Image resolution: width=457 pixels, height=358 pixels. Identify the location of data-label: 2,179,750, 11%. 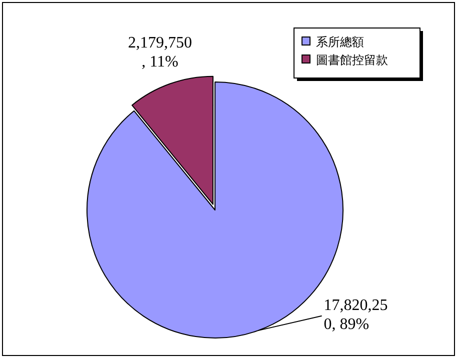
(160, 52).